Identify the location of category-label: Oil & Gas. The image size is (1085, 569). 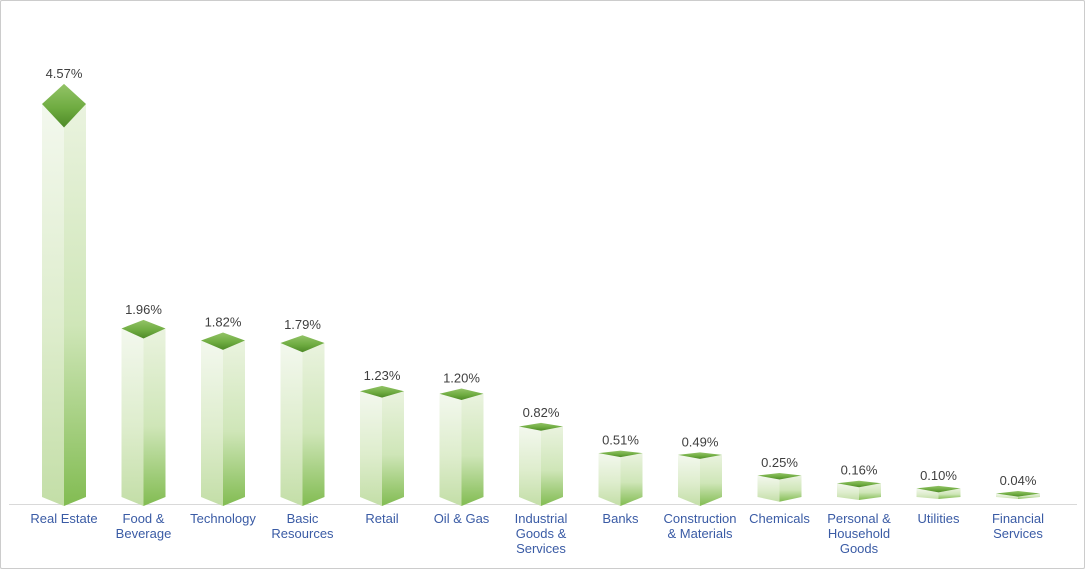
(462, 518).